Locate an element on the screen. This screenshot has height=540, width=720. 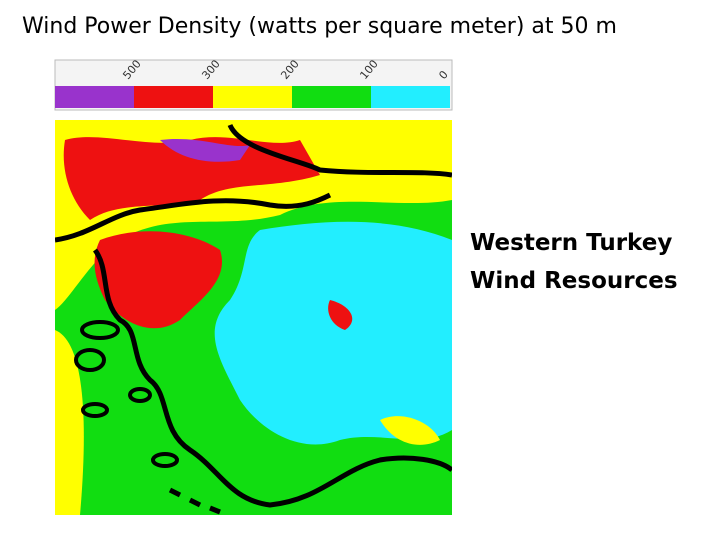
side-text: Wind Resources is located at coordinates (574, 281).